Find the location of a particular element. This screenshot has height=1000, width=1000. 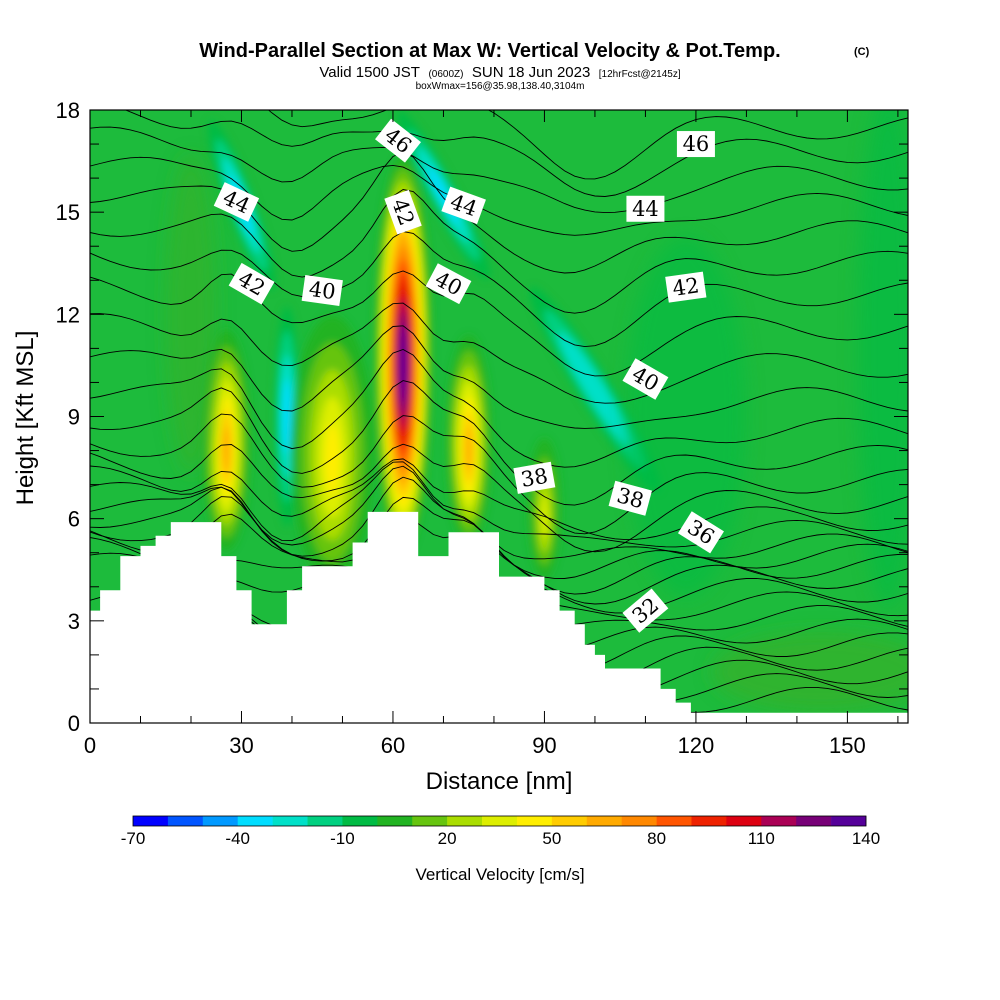

y-tick-label: 0 is located at coordinates (74, 723).